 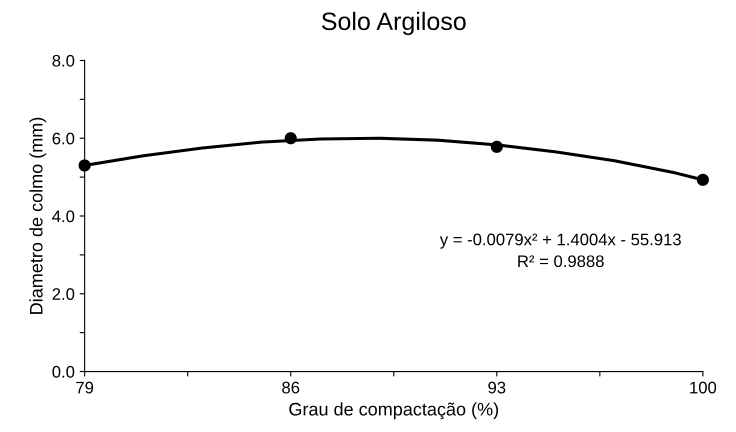 I want to click on y-axis-title: Diametro de colmo (mm), so click(x=37, y=216).